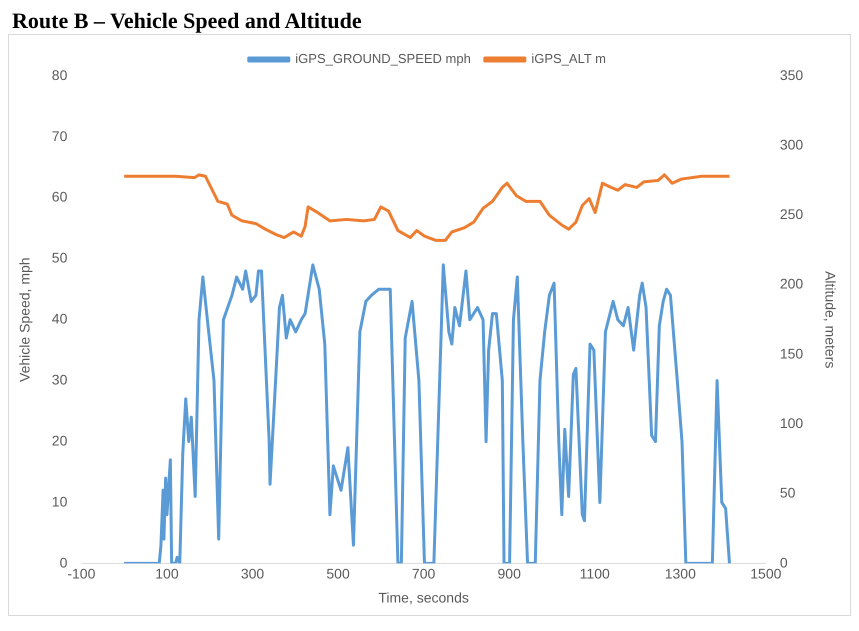  I want to click on x-tick-label: 100, so click(167, 574).